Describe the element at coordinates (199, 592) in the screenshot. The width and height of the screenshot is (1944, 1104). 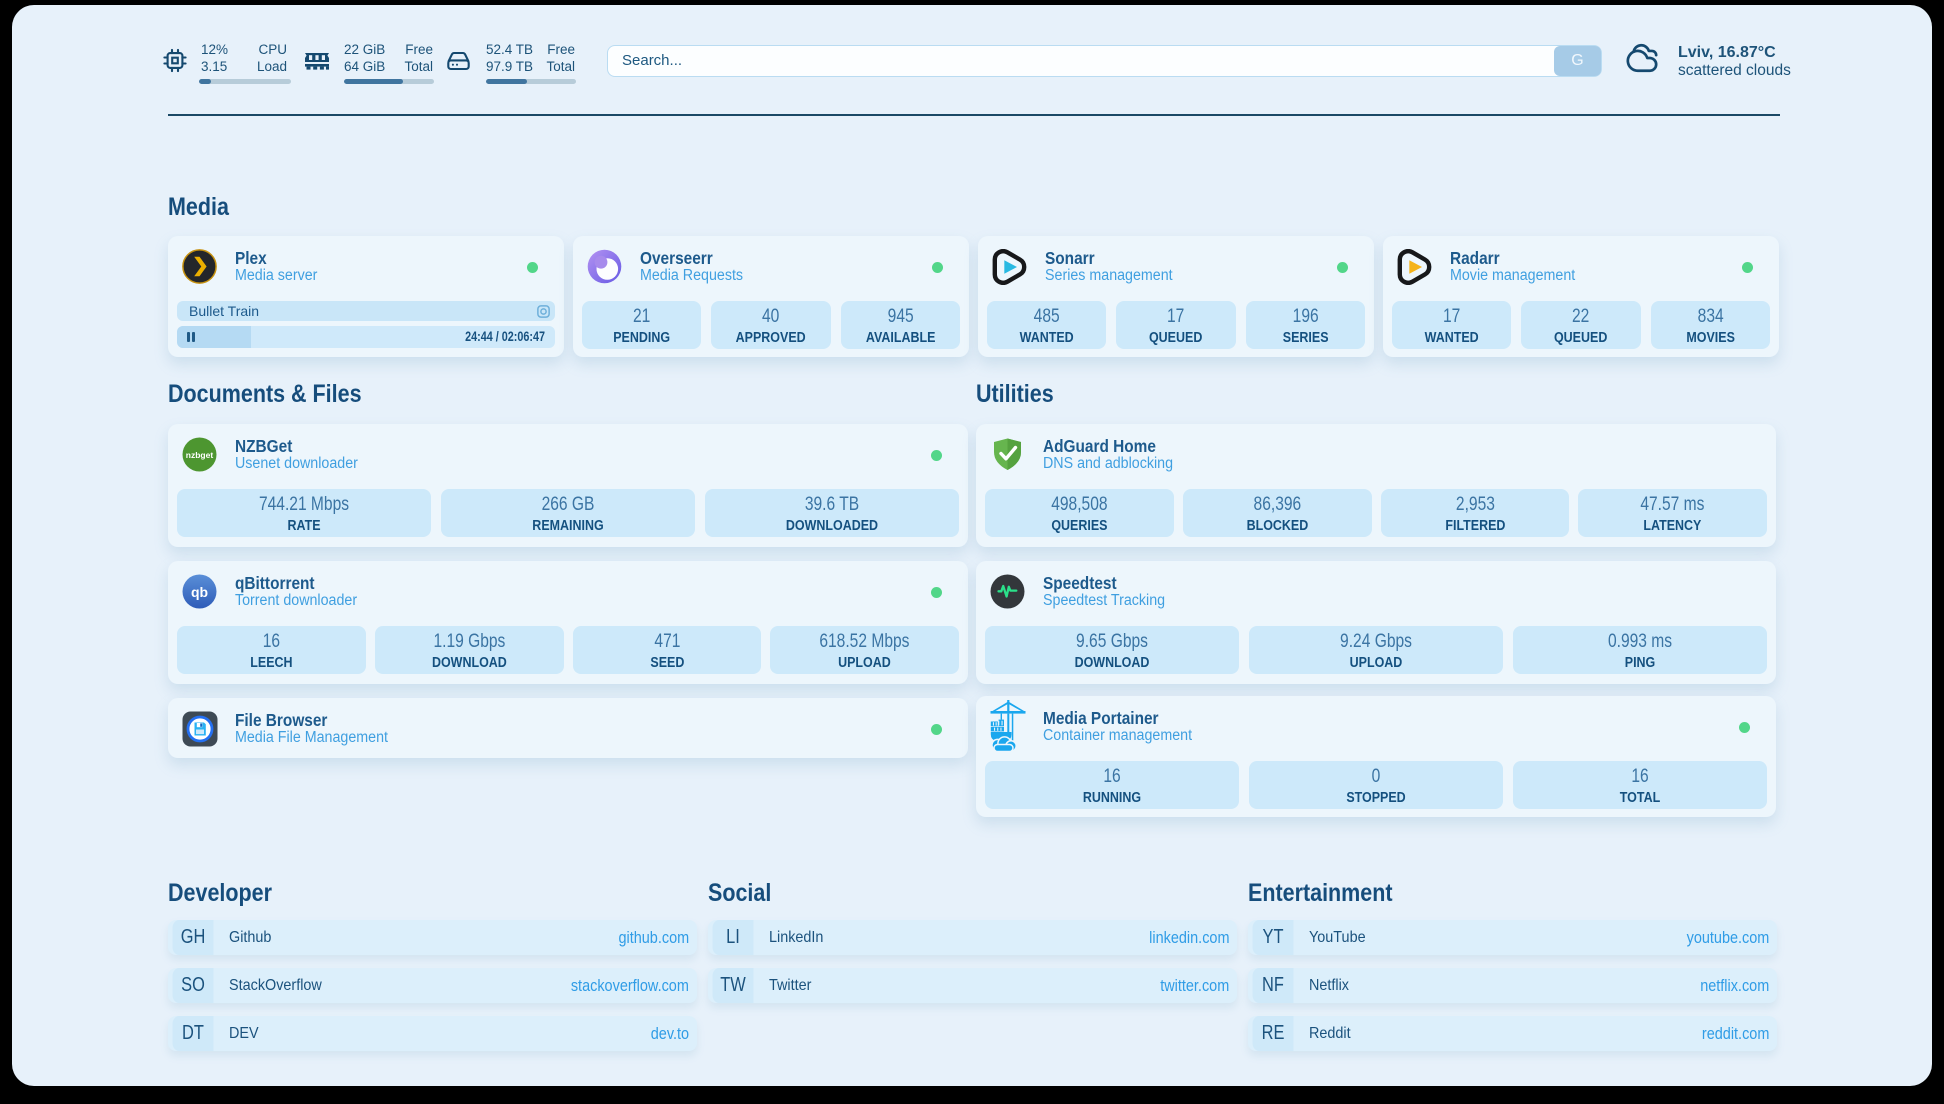
I see `svg-text: qb` at that location.